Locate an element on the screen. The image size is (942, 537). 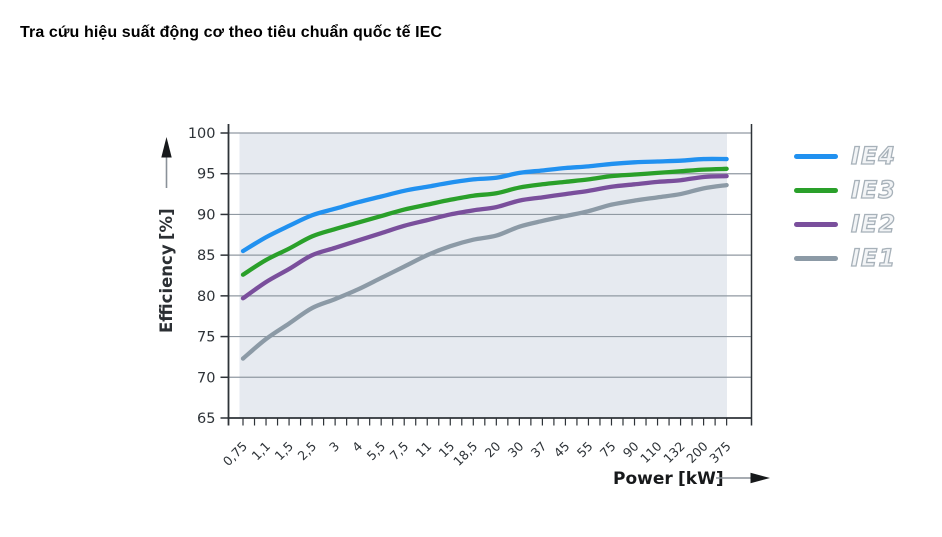
x-tick-label: 55 is located at coordinates (585, 450).